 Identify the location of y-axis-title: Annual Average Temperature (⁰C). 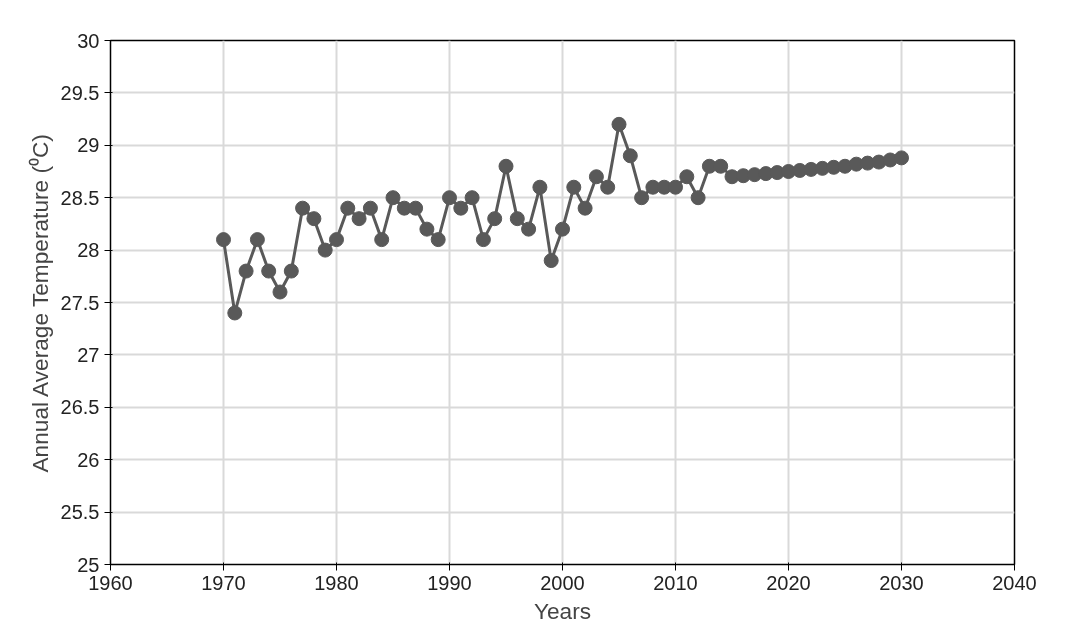
(39, 303).